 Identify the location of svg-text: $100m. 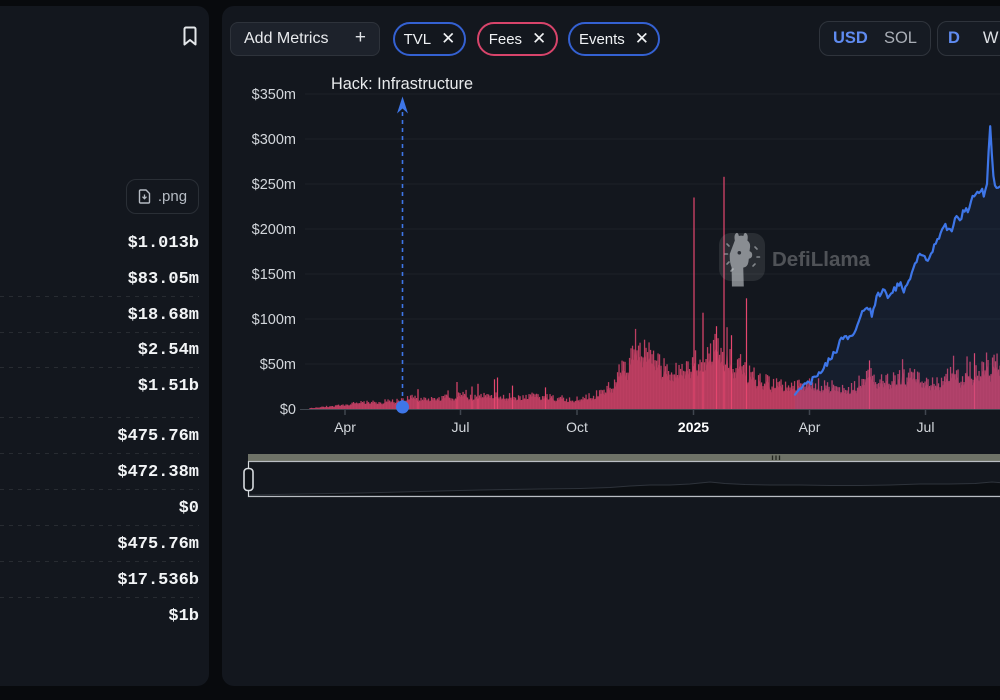
(274, 320).